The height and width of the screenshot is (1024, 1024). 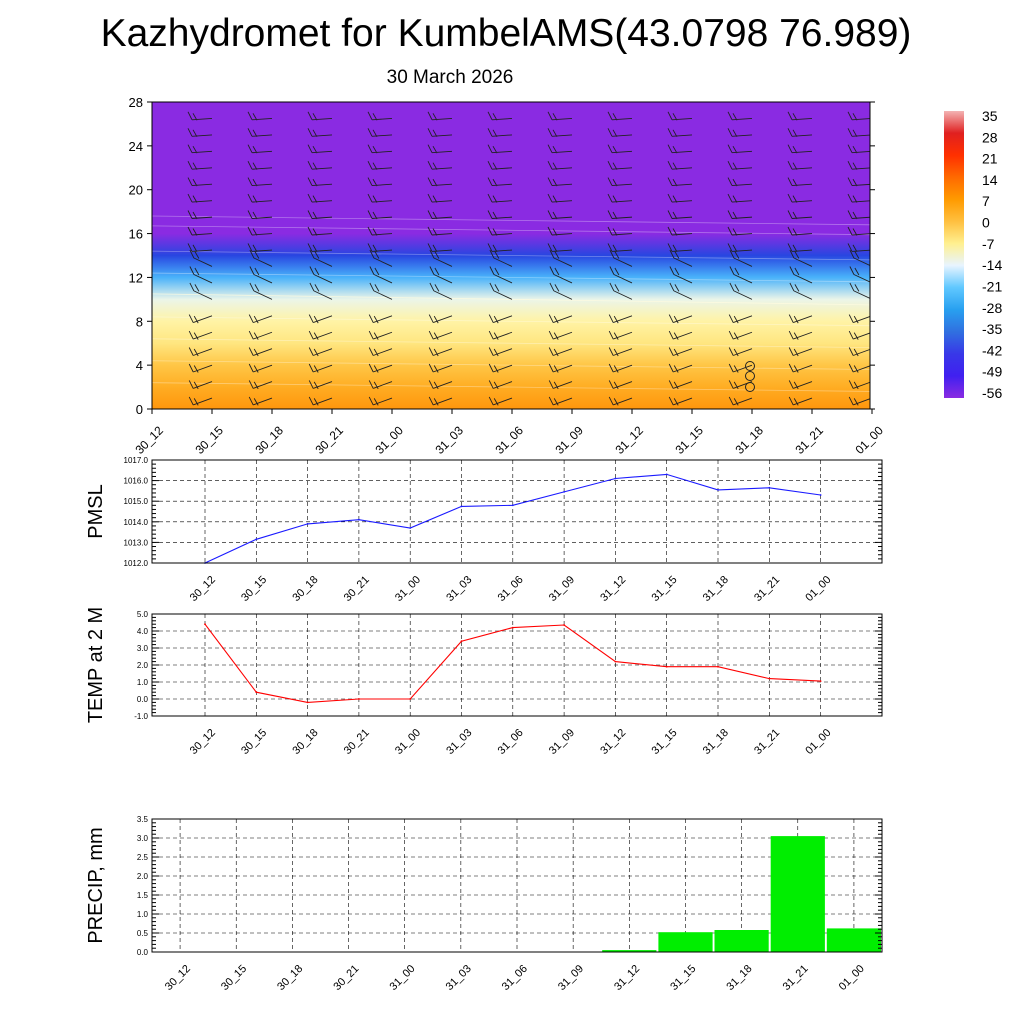 I want to click on x-tick-label: 31_15, so click(x=665, y=589).